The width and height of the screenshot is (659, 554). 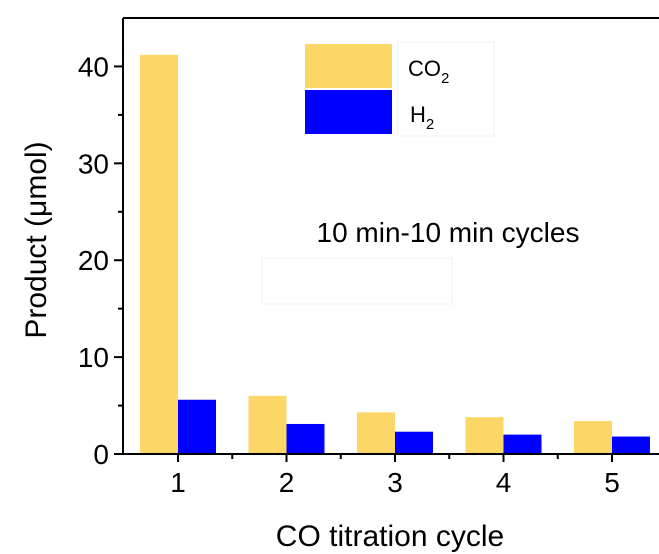 What do you see at coordinates (93, 357) in the screenshot?
I see `y-tick-label: 10` at bounding box center [93, 357].